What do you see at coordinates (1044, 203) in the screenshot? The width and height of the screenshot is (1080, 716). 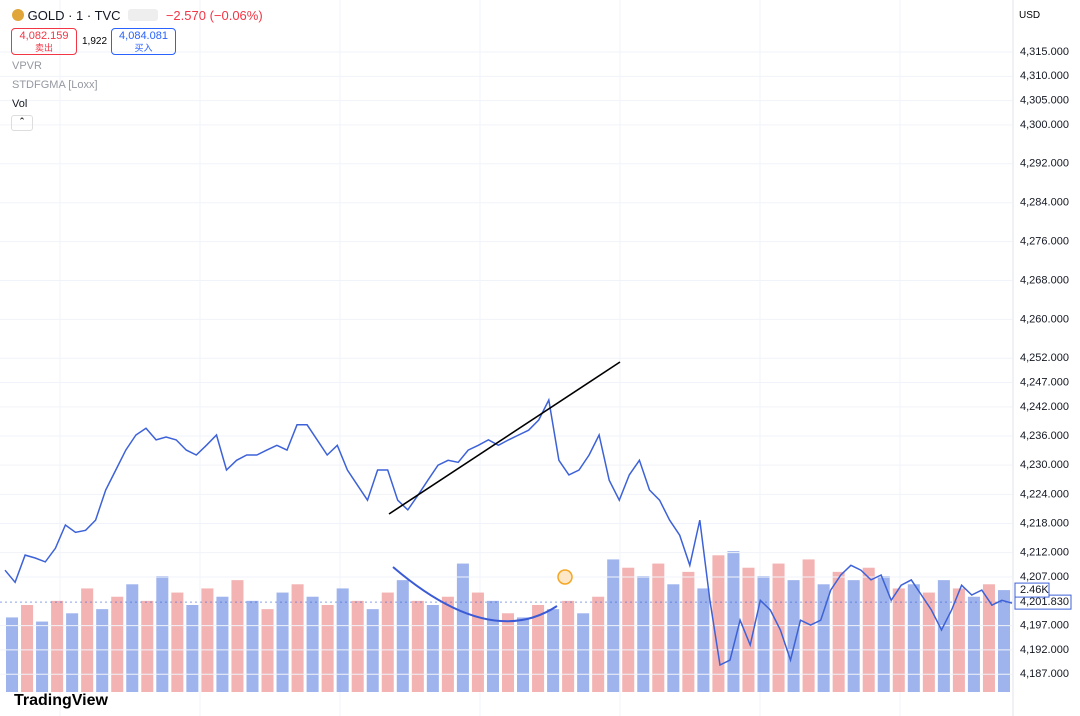 I see `y-tick-label: 4,284.000` at bounding box center [1044, 203].